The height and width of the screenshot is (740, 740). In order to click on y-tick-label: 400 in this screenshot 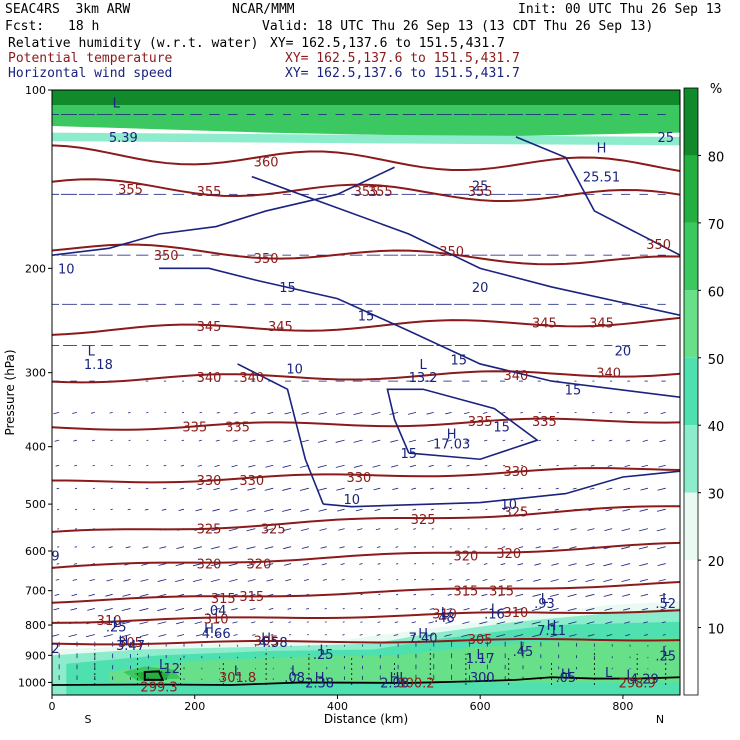, I will do `click(35, 447)`.